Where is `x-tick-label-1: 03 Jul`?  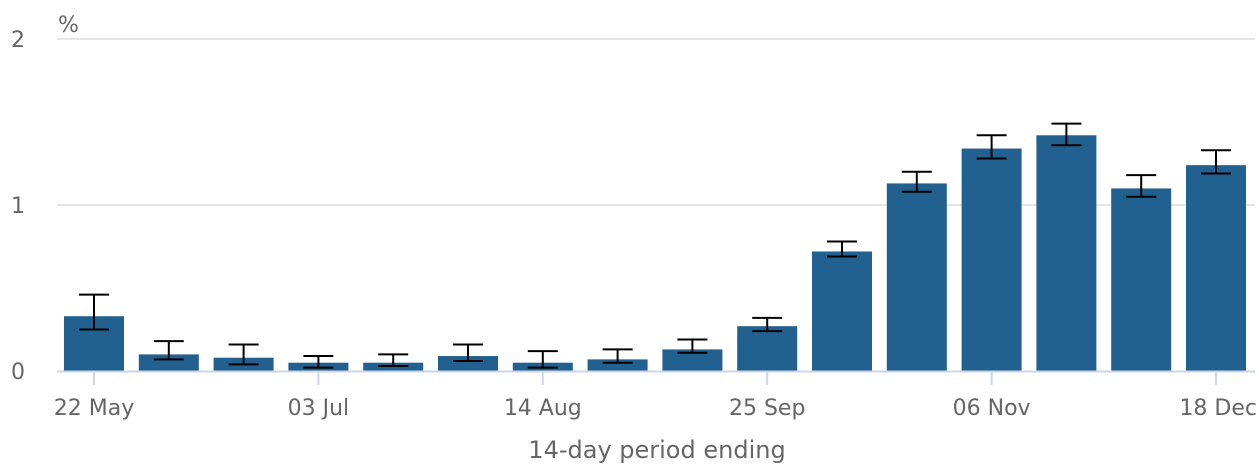 x-tick-label-1: 03 Jul is located at coordinates (319, 408).